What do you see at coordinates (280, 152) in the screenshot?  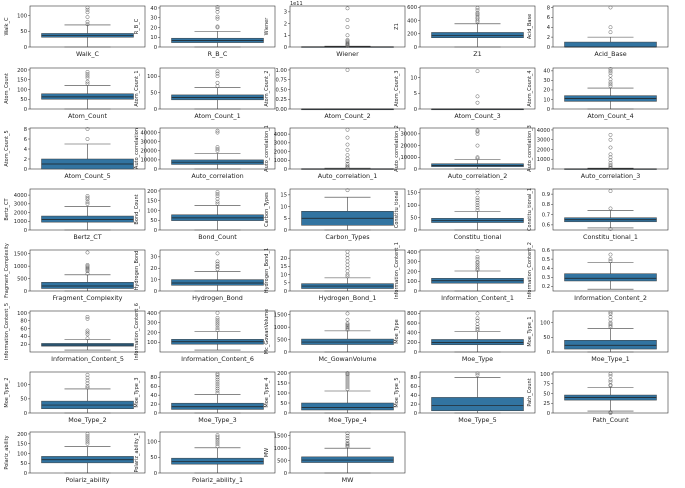 I see `y-tick-label: 2000` at bounding box center [280, 152].